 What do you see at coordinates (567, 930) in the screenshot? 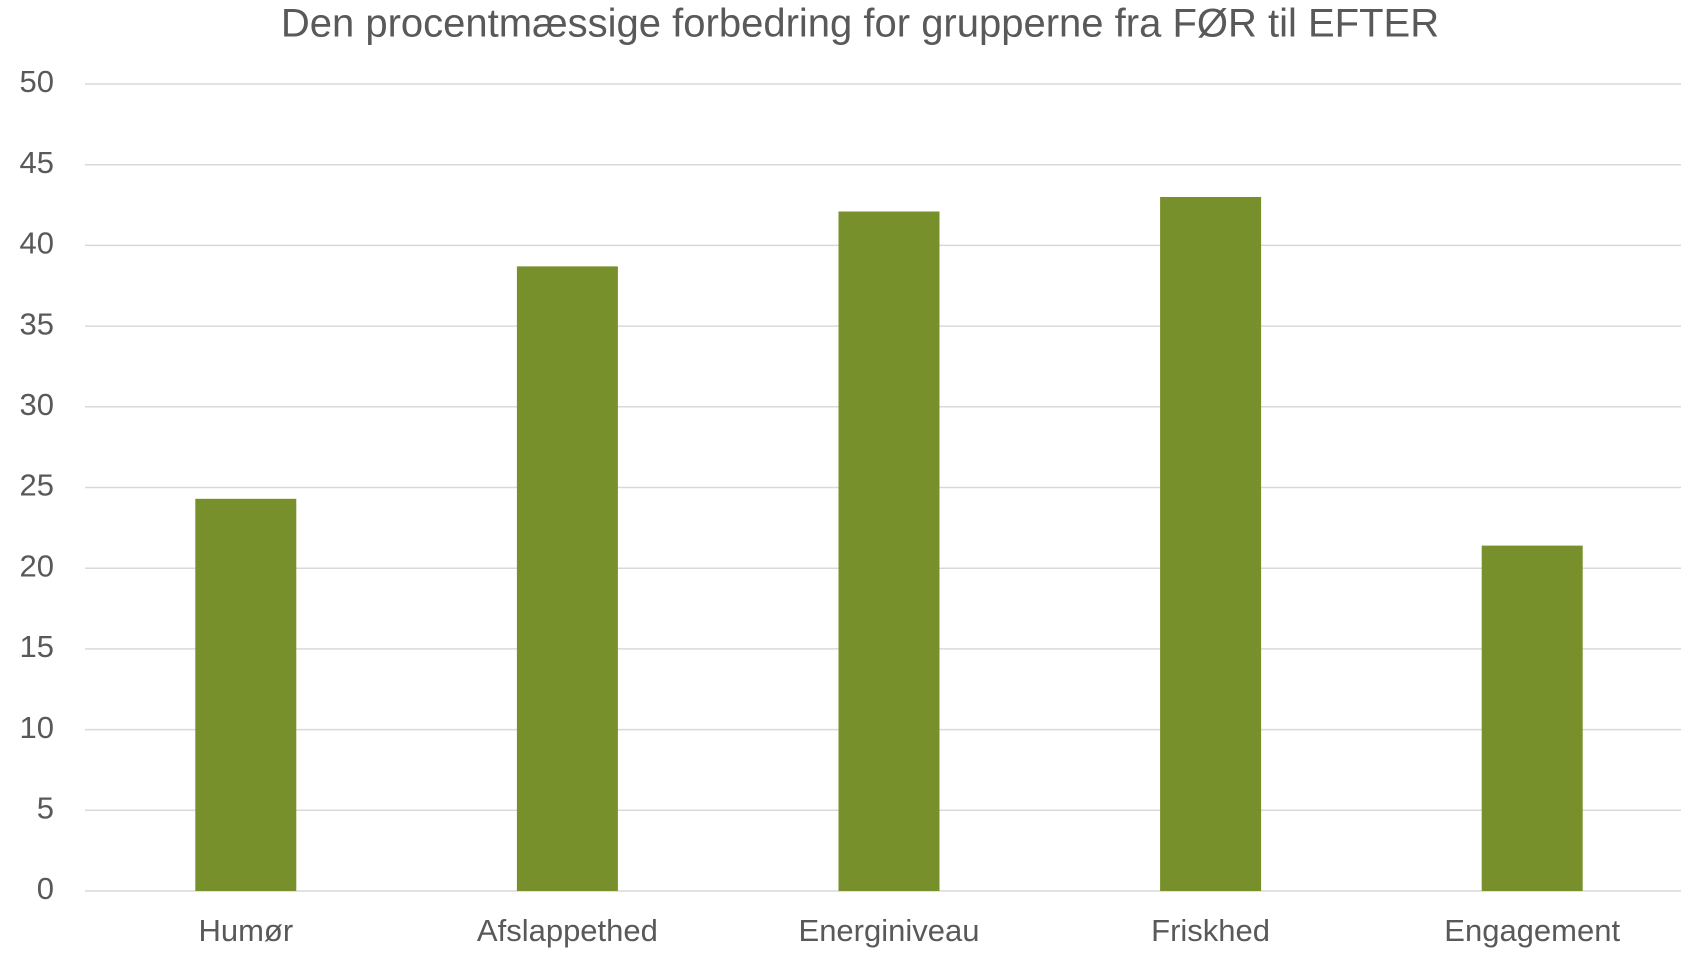
I see `x-tick-label: Afslappethed` at bounding box center [567, 930].